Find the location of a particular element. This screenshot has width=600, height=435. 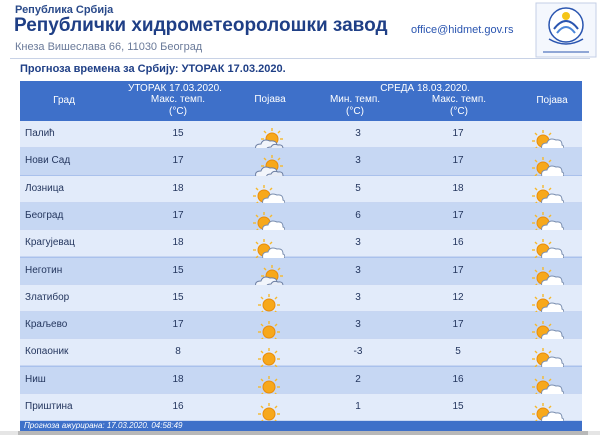

city-name: Неготин is located at coordinates (44, 270).